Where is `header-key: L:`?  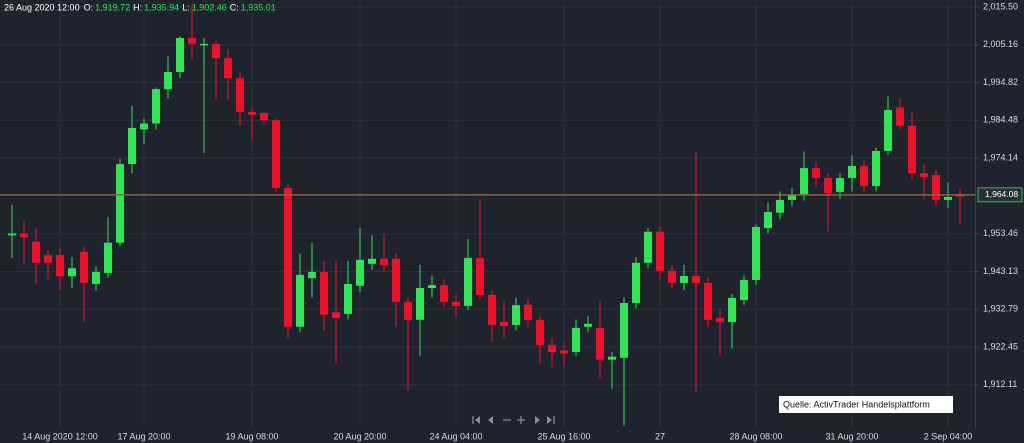
header-key: L: is located at coordinates (186, 7).